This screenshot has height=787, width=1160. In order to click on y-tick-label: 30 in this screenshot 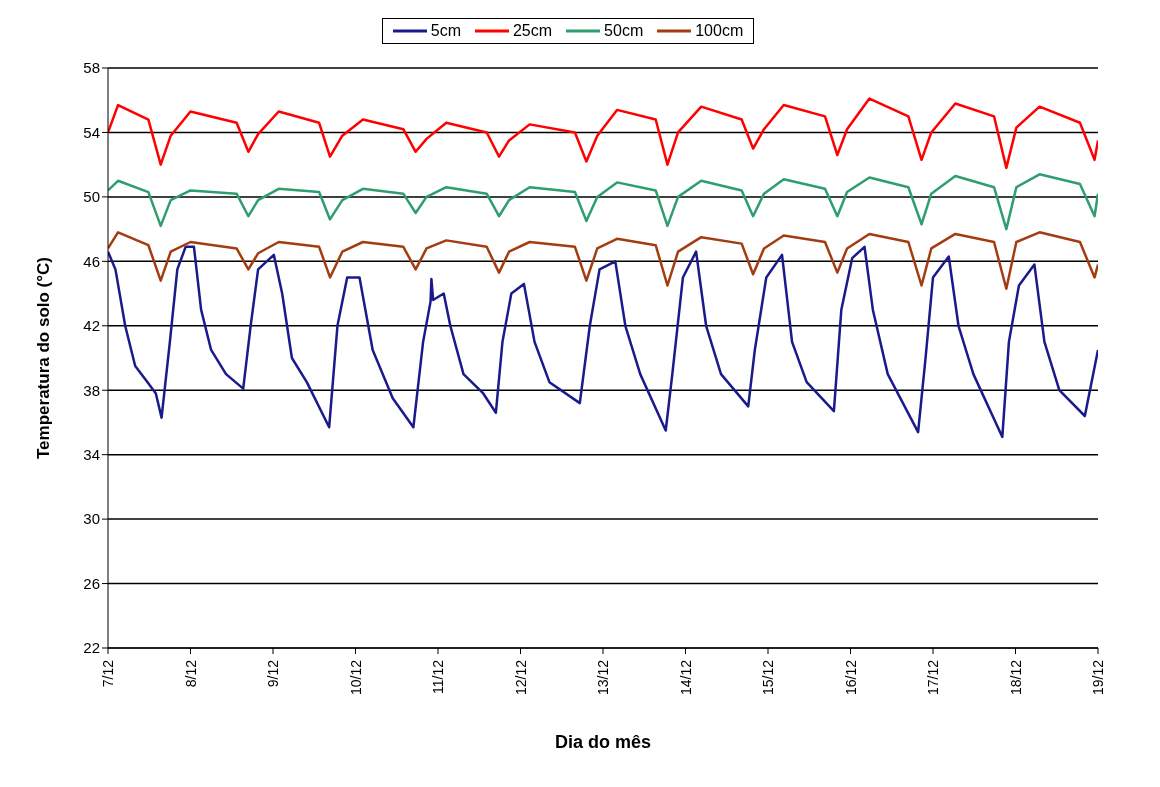, I will do `click(91, 519)`.